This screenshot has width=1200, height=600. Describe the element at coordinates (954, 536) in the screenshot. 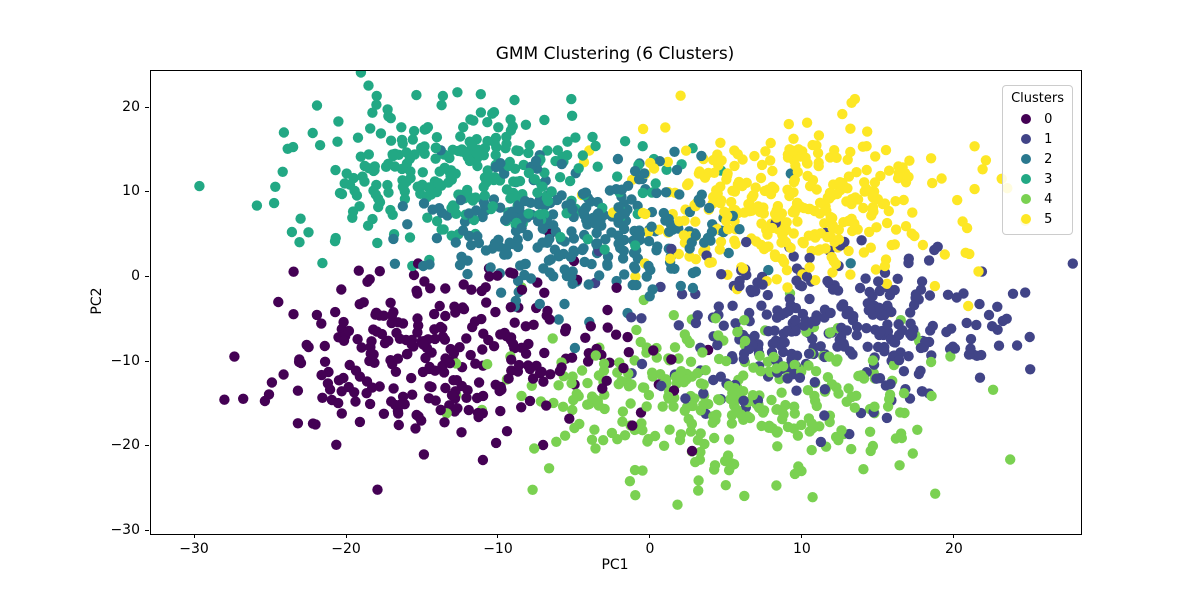

I see `x-tick-mark` at that location.